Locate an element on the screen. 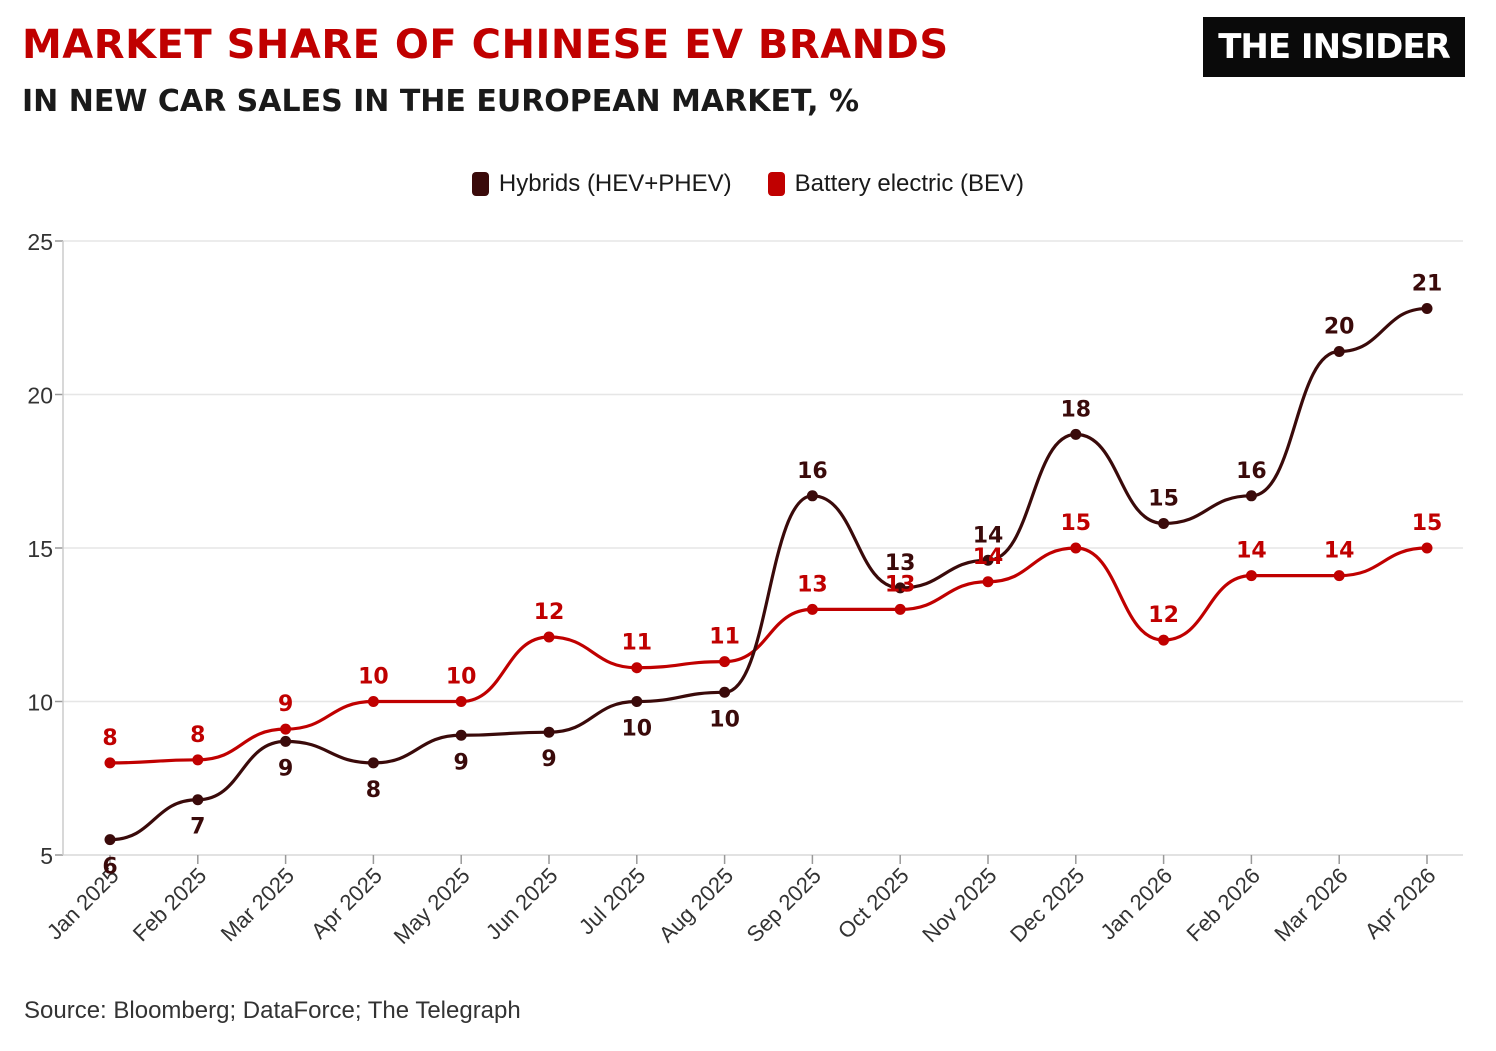 The image size is (1496, 1051). x-tick-label: Jan 2026 is located at coordinates (1136, 904).